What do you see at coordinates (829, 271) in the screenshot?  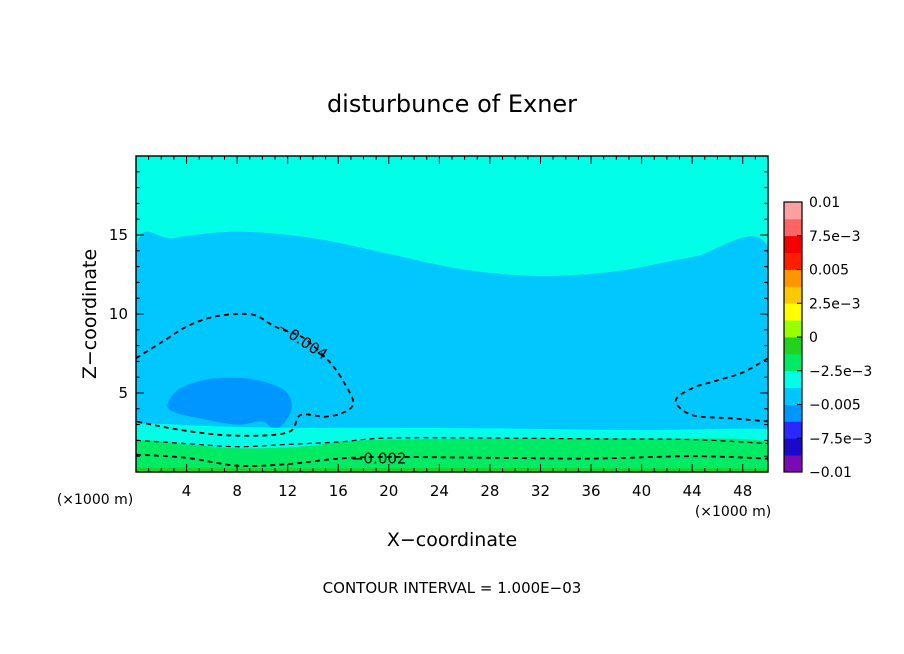 I see `colorbar-tick-label: 0.005` at bounding box center [829, 271].